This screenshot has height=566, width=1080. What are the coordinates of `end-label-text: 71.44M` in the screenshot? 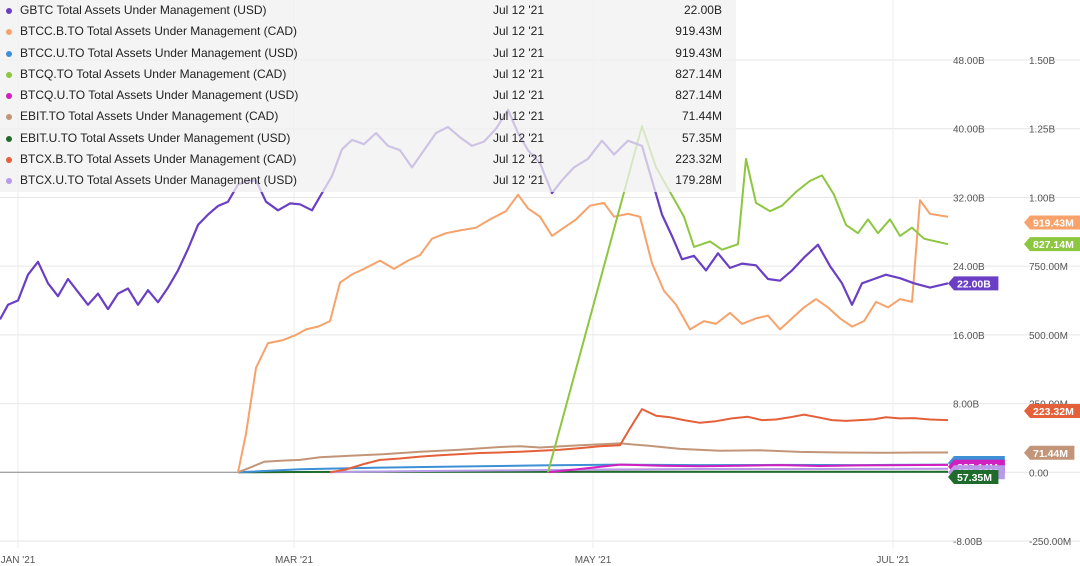 It's located at (1050, 454).